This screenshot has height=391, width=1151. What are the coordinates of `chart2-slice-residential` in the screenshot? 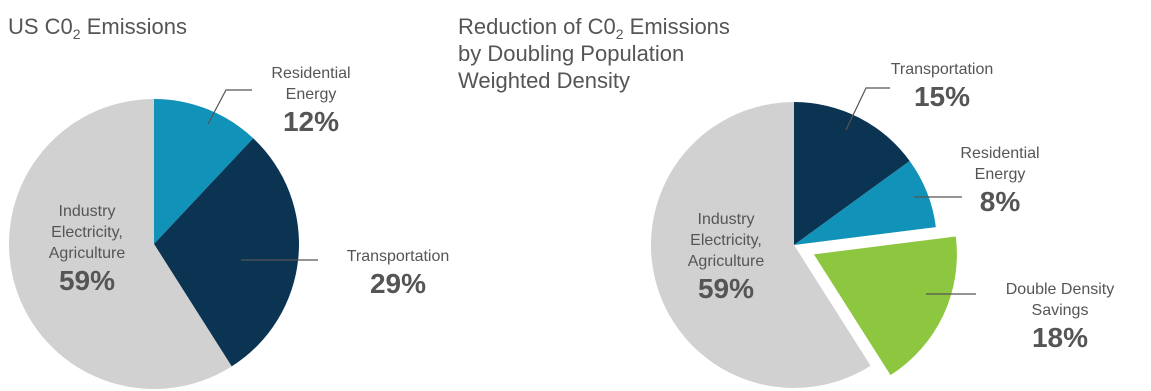 It's located at (865, 202).